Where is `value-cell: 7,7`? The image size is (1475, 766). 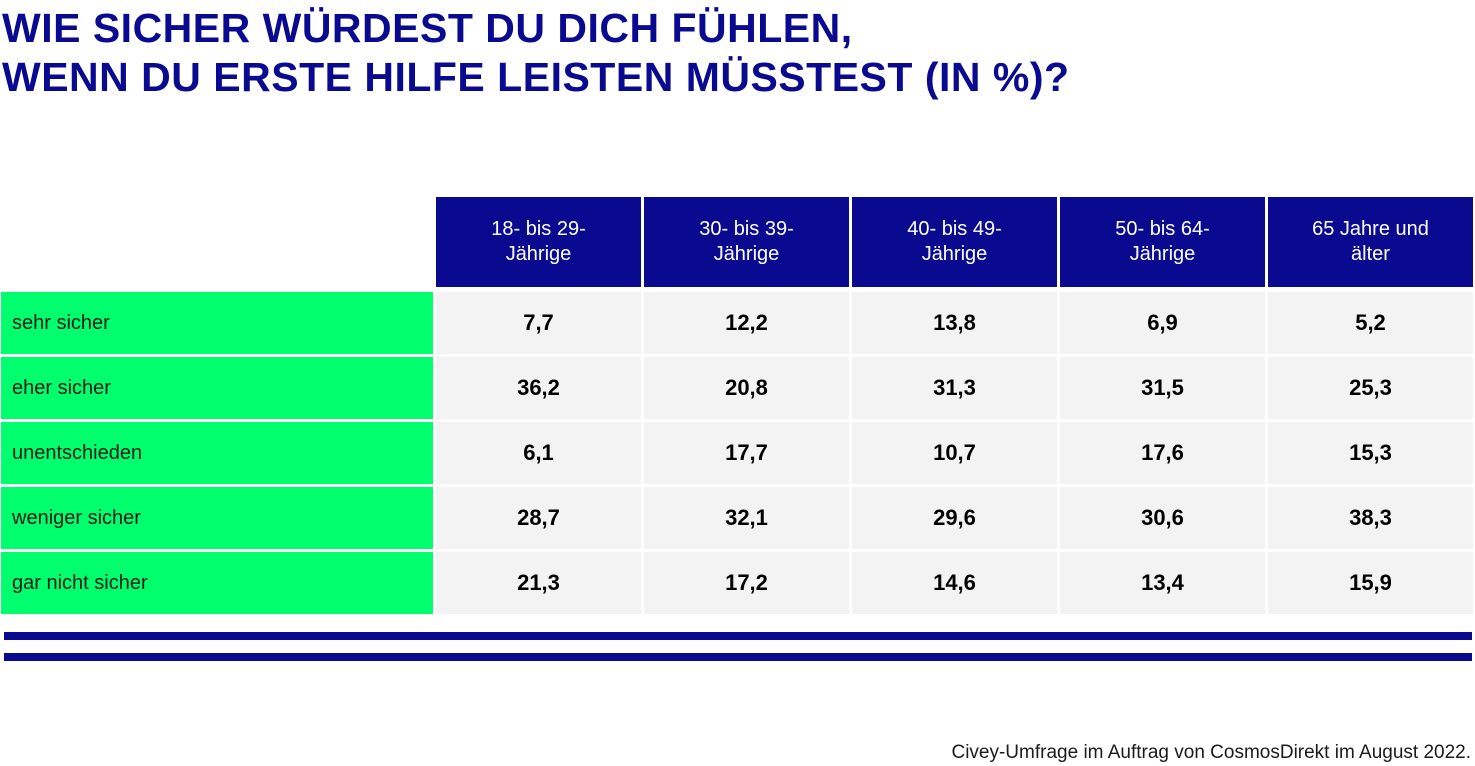
value-cell: 7,7 is located at coordinates (538, 323).